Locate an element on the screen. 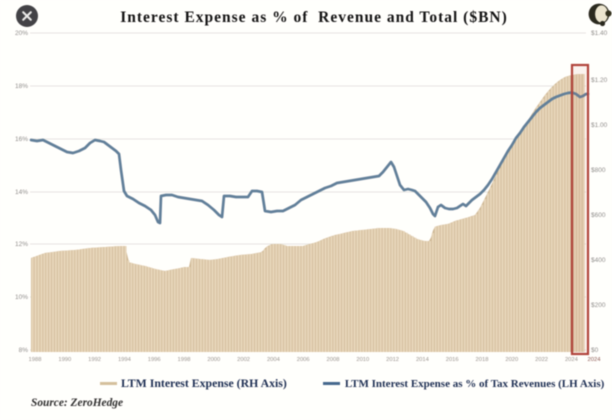  svg-text: 16% is located at coordinates (21, 139).